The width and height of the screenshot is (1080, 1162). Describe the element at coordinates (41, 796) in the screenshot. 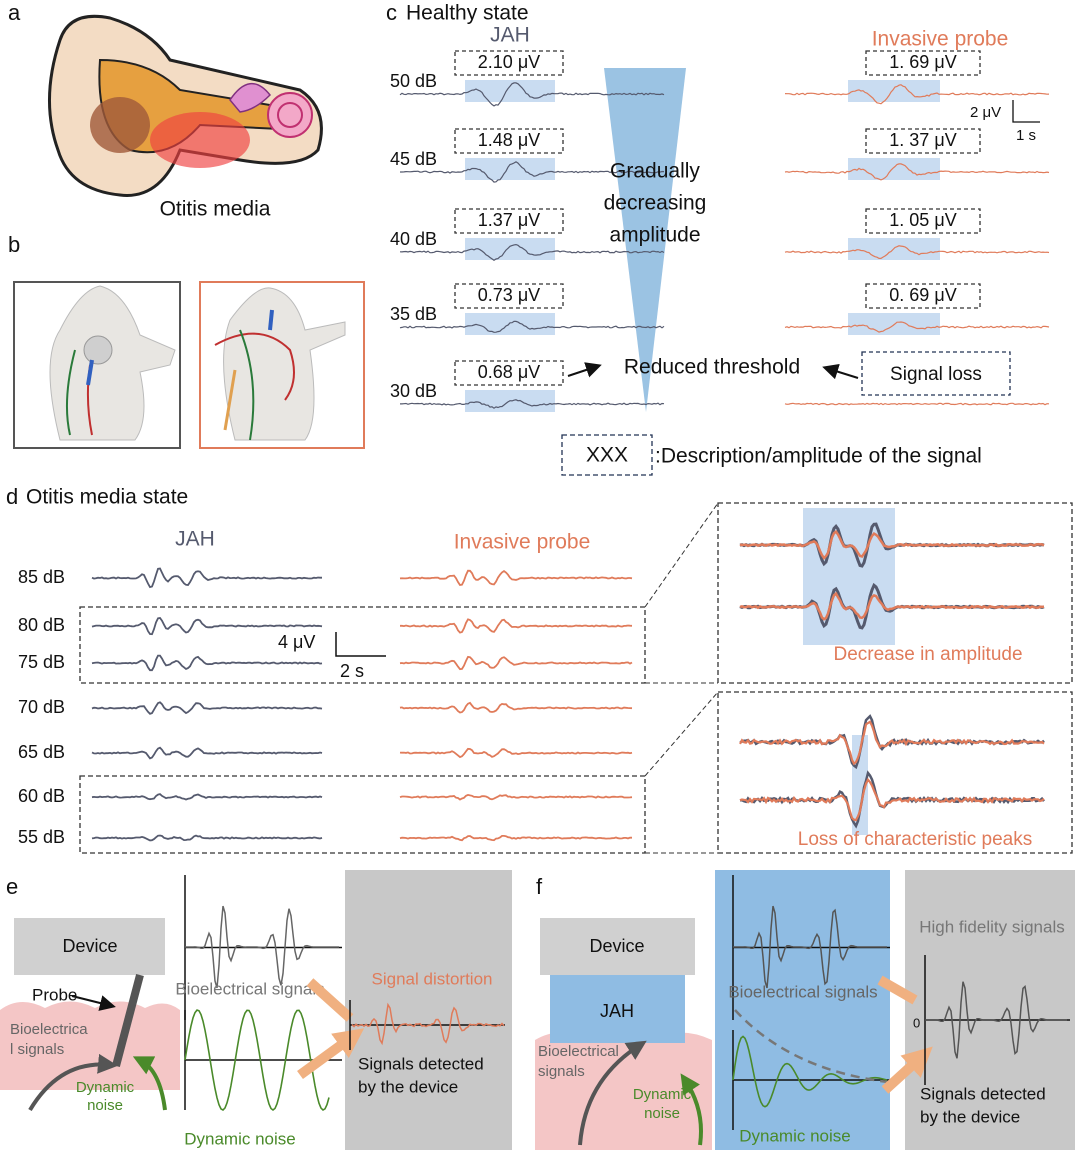

I see `level-label: 60 dB` at that location.